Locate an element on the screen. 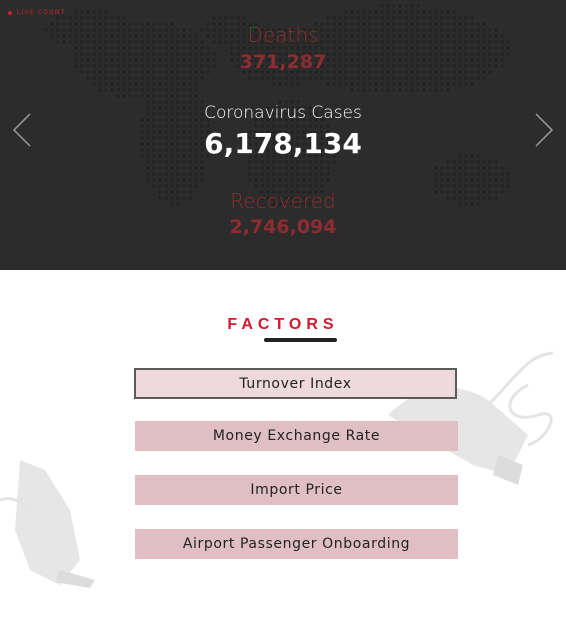  deaths-label: Deaths is located at coordinates (283, 35).